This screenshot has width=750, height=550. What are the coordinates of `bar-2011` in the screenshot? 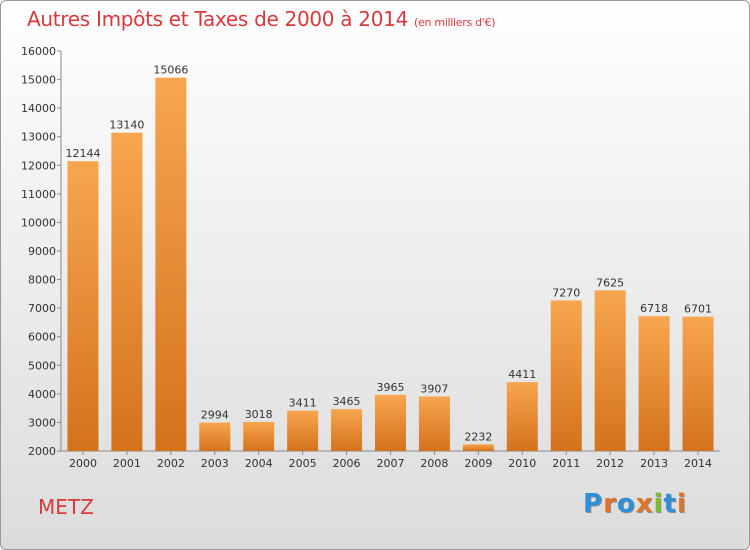 It's located at (566, 375).